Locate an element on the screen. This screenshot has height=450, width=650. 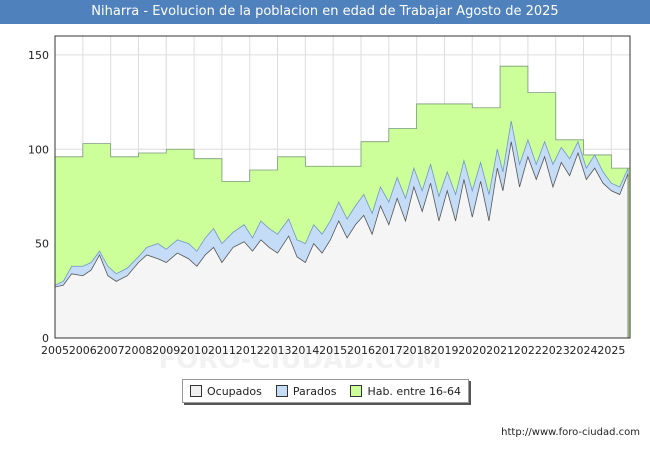
legend-item-parados: Parados is located at coordinates (306, 391).